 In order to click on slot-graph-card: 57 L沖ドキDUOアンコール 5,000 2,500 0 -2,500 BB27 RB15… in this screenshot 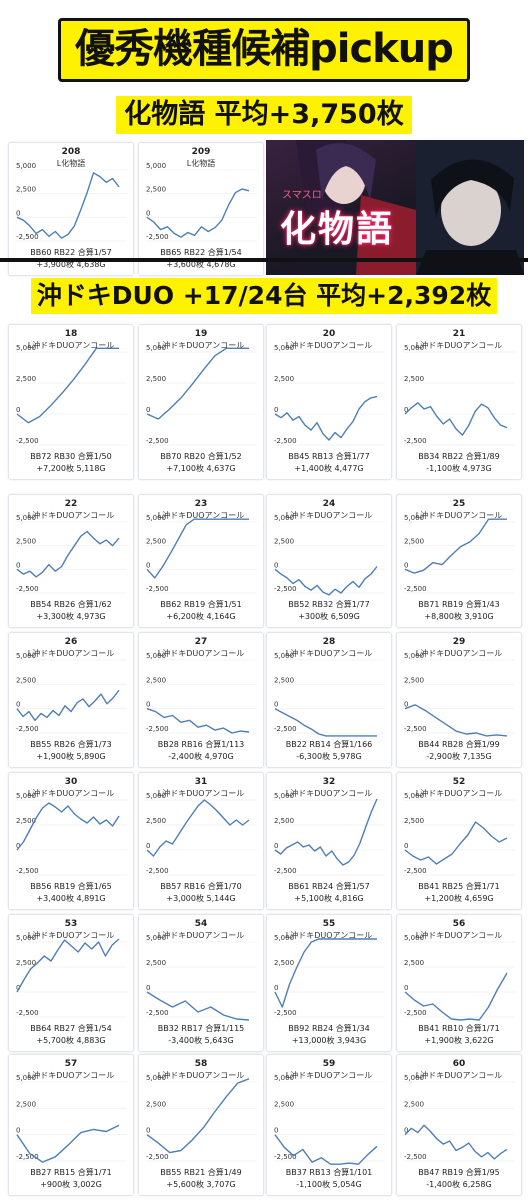, I will do `click(71, 1125)`.